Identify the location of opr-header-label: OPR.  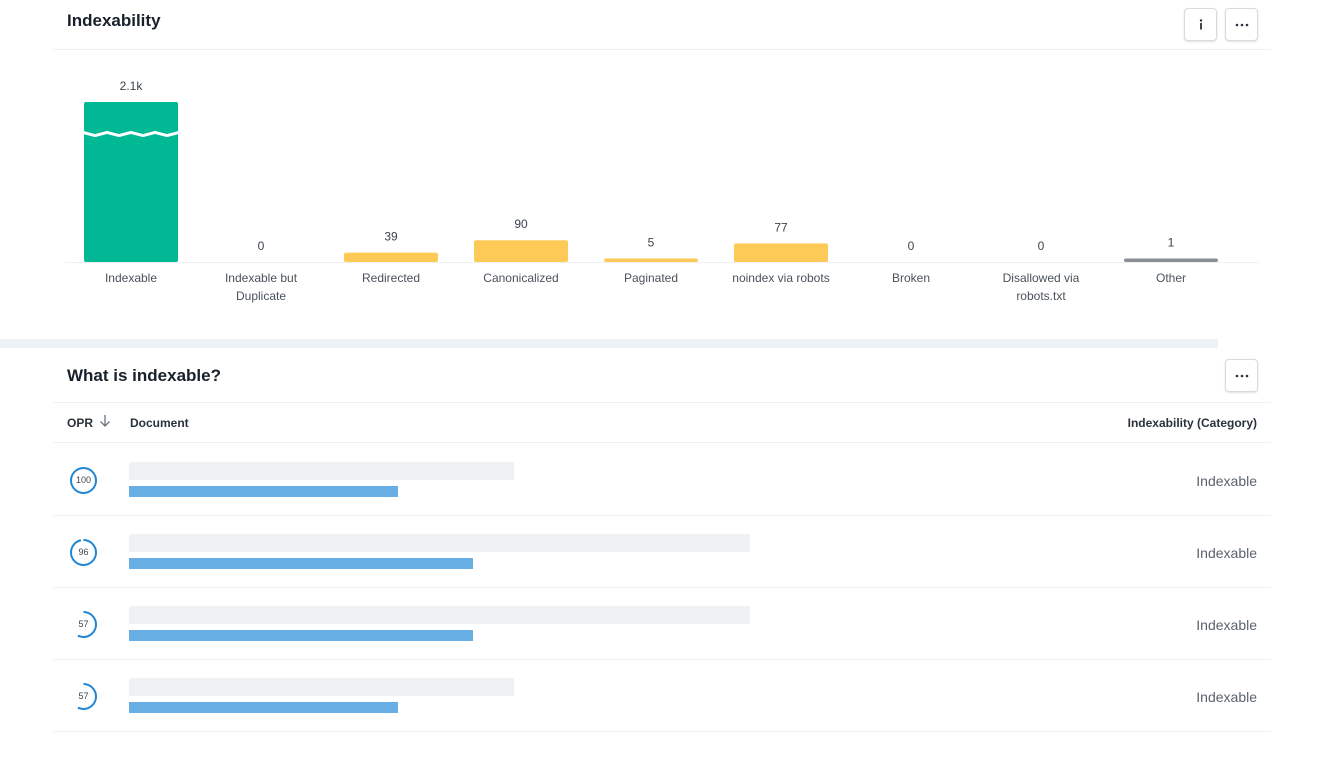
(80, 423).